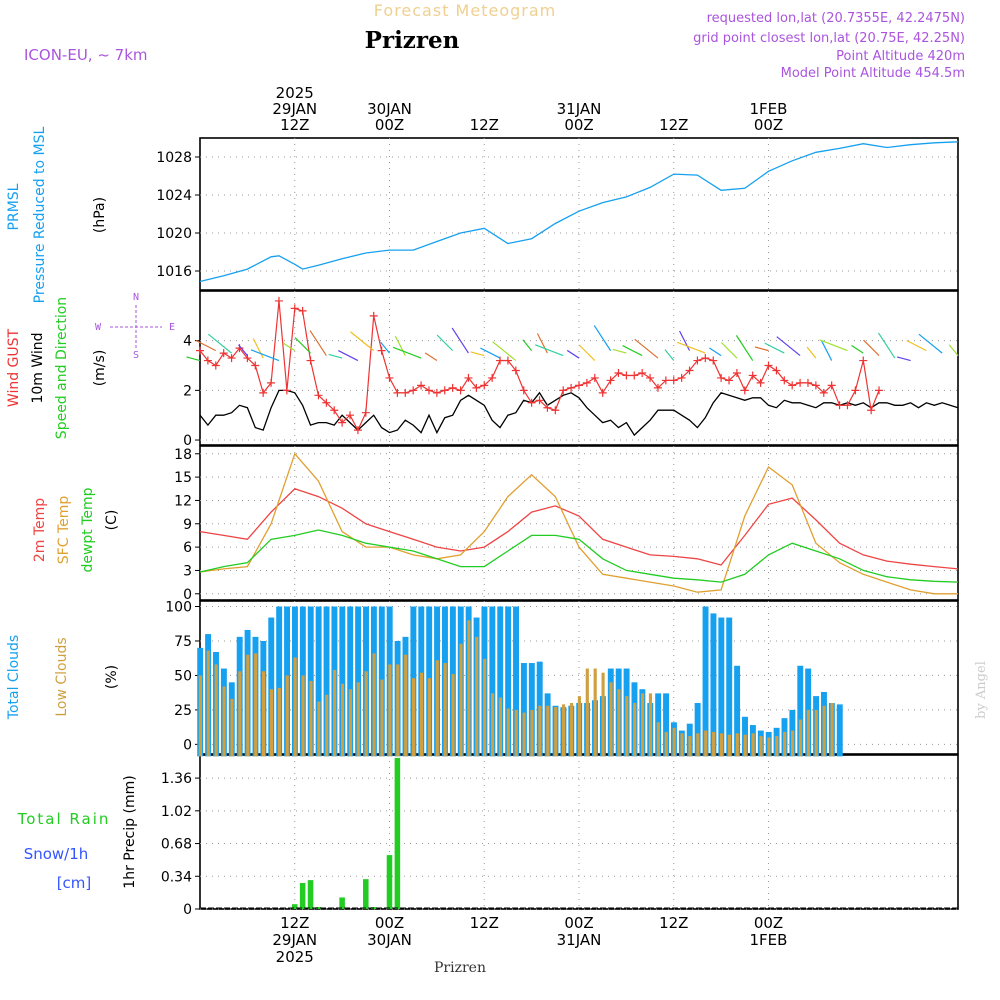  I want to click on top-time-label: 12Z, so click(673, 125).